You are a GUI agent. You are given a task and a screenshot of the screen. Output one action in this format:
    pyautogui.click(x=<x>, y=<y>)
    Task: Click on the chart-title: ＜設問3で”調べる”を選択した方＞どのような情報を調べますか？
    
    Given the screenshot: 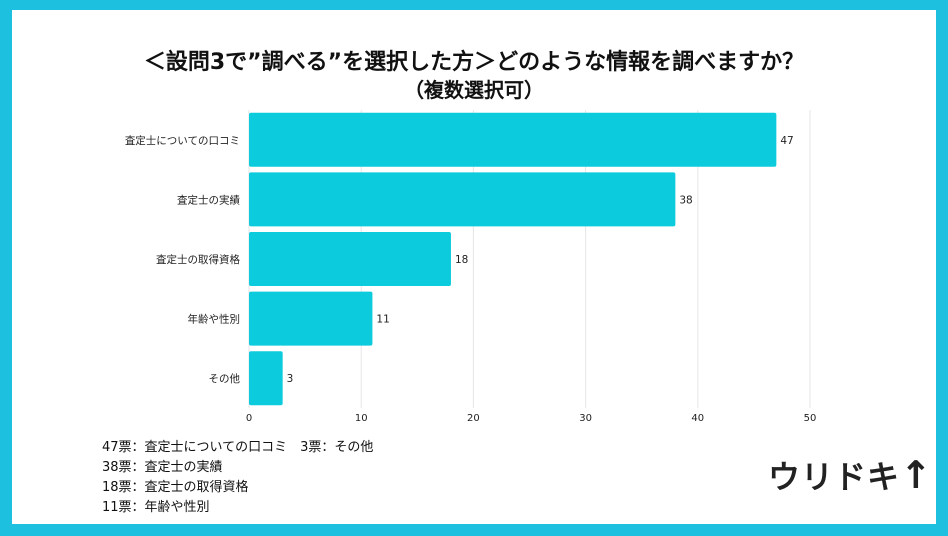 What is the action you would take?
    pyautogui.click(x=474, y=62)
    